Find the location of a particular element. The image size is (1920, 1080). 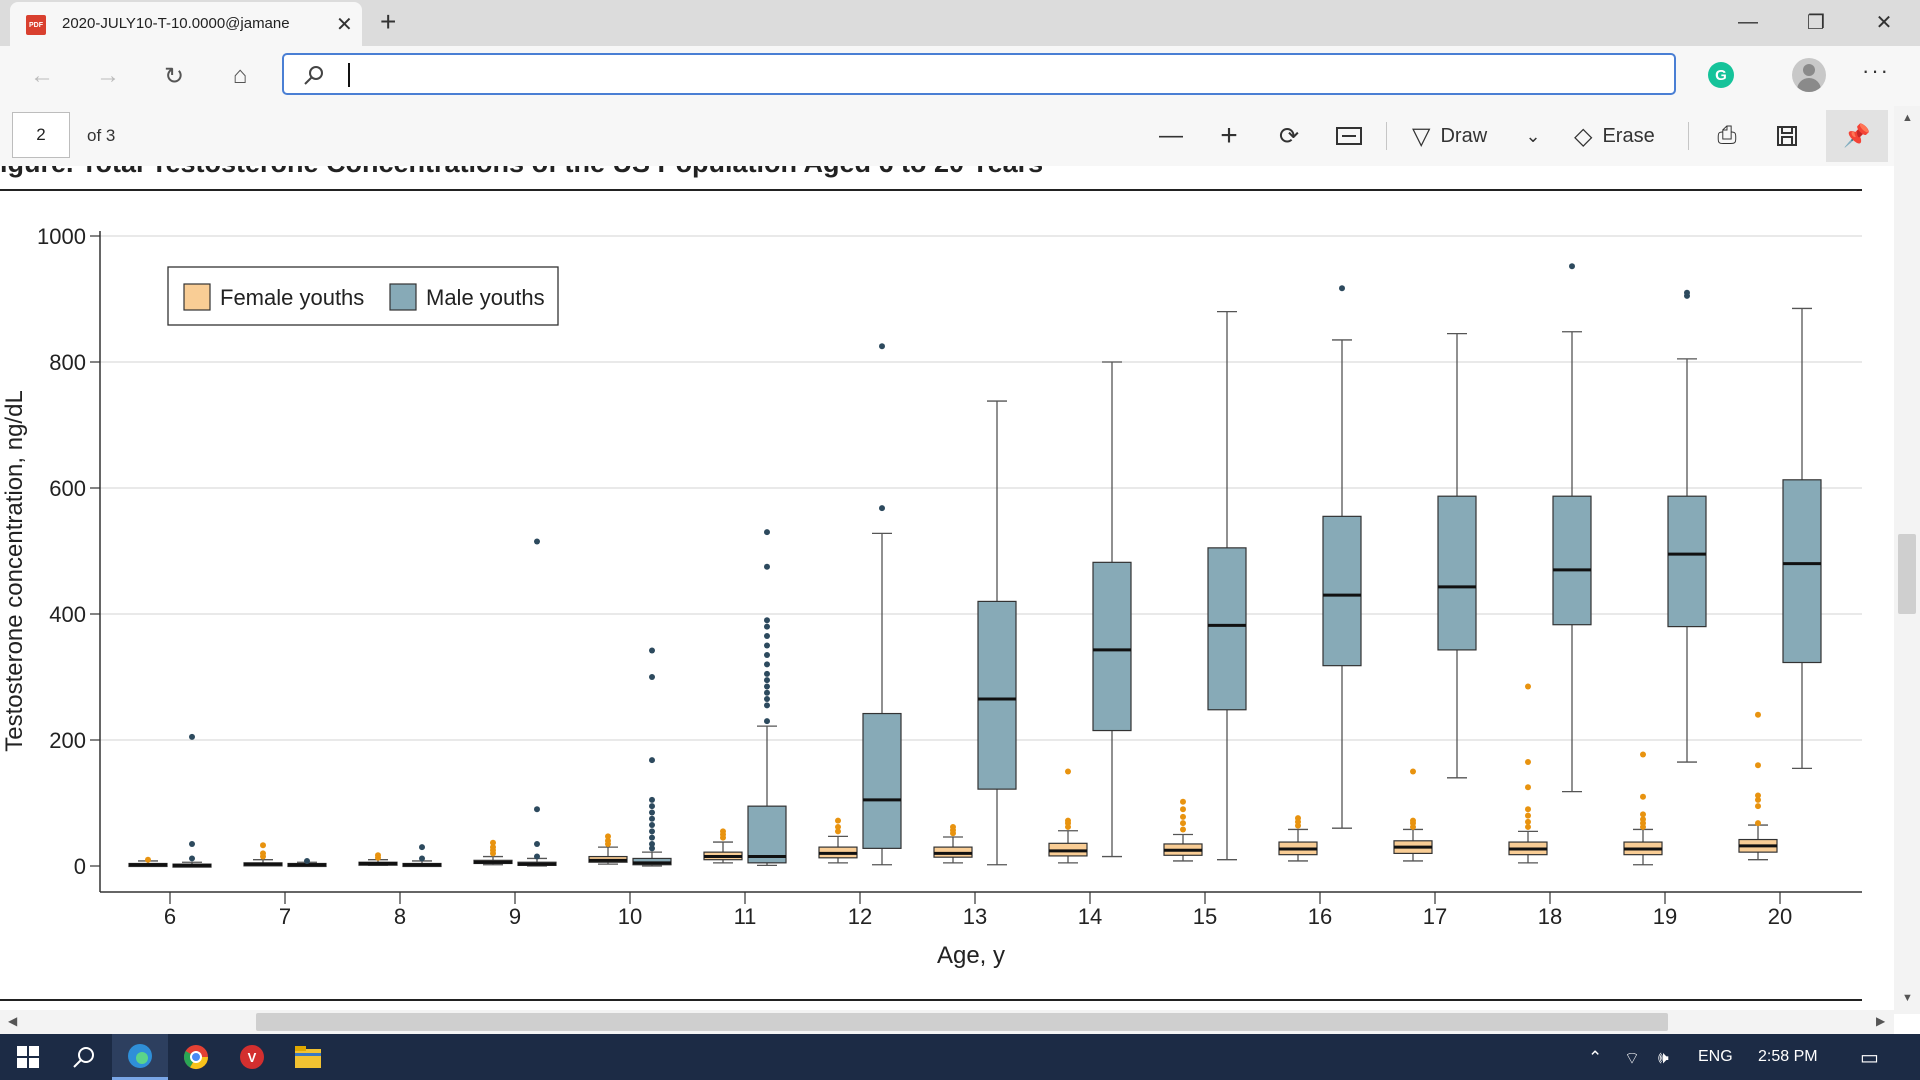

x-tick-label: 17 is located at coordinates (1435, 916).